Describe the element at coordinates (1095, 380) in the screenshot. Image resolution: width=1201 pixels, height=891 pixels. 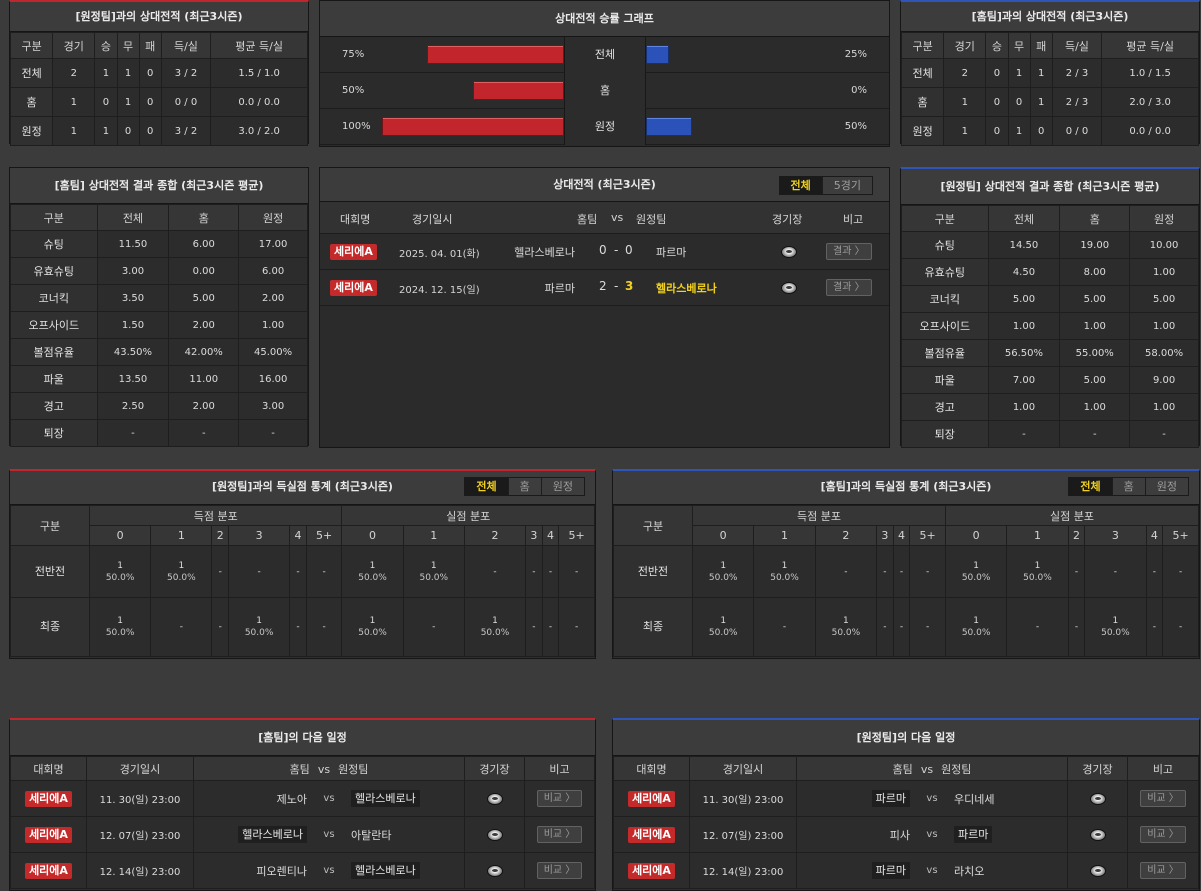
I see `cell: 5.00` at that location.